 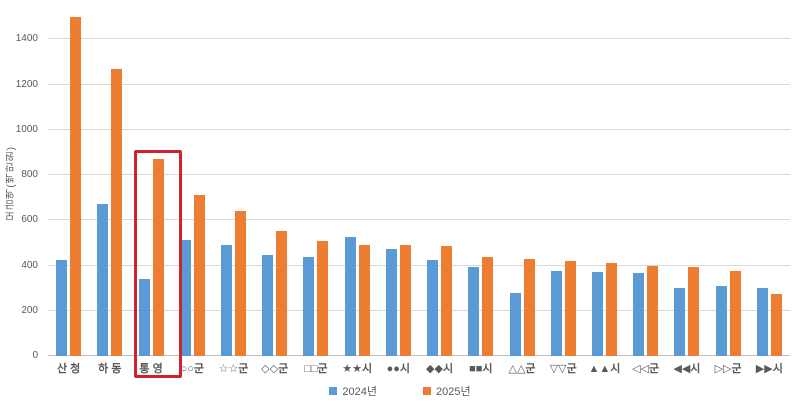 What do you see at coordinates (769, 369) in the screenshot?
I see `x-axis-label: ▶▶시` at bounding box center [769, 369].